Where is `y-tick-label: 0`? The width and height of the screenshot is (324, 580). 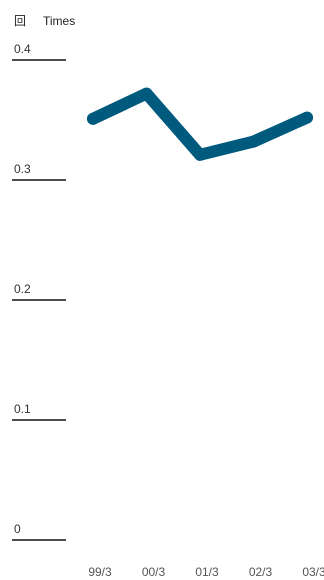 y-tick-label: 0 is located at coordinates (17, 529).